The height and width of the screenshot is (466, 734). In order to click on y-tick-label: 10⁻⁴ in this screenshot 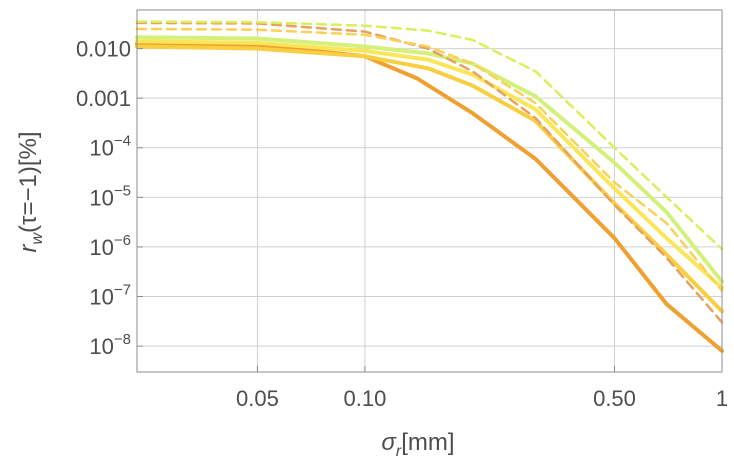, I will do `click(110, 147)`.